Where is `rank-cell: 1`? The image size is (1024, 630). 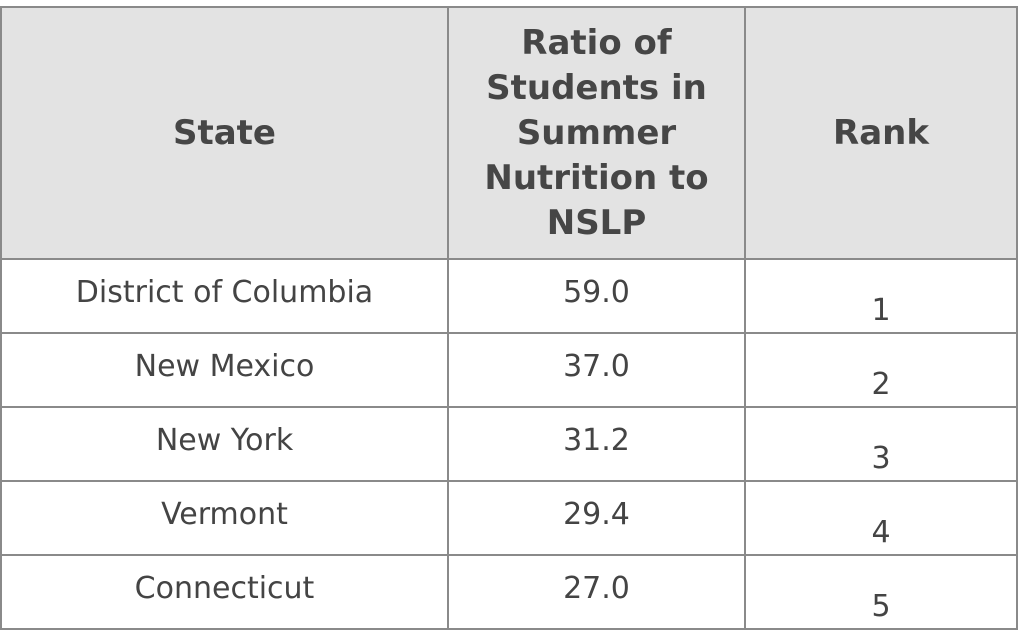 rank-cell: 1 is located at coordinates (881, 296).